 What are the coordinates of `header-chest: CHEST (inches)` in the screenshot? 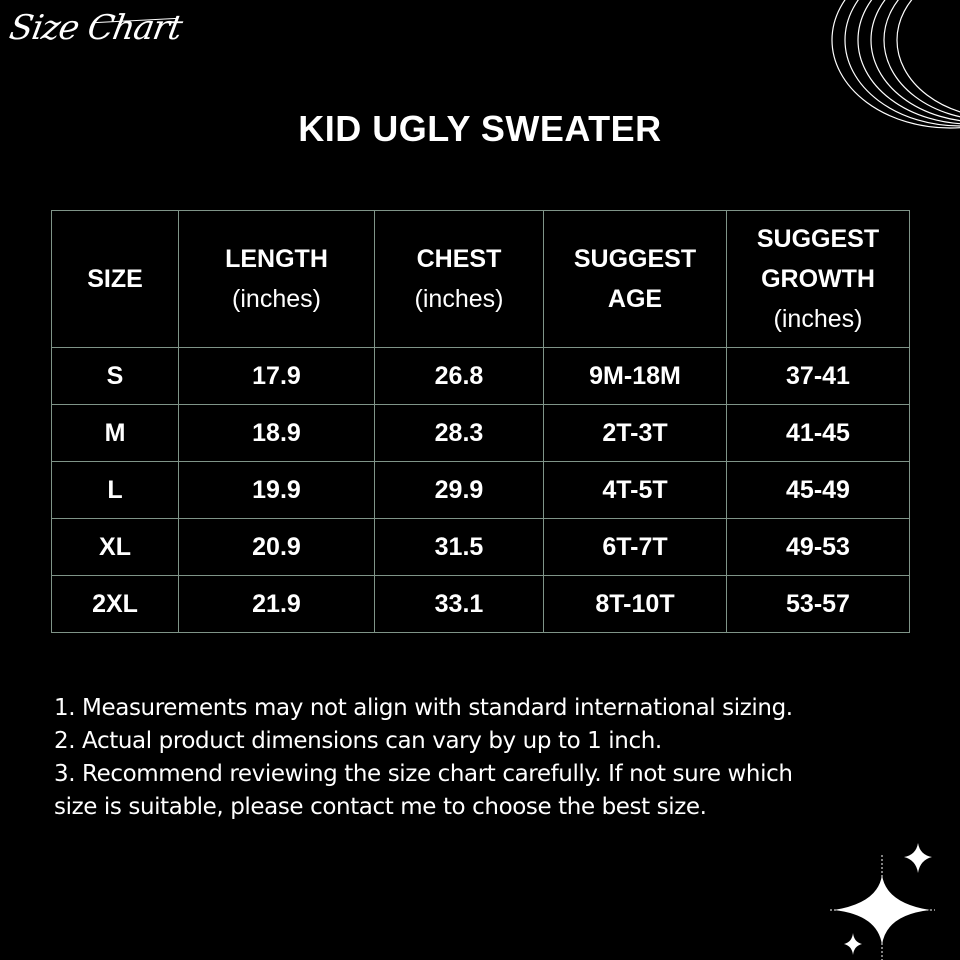 It's located at (459, 279).